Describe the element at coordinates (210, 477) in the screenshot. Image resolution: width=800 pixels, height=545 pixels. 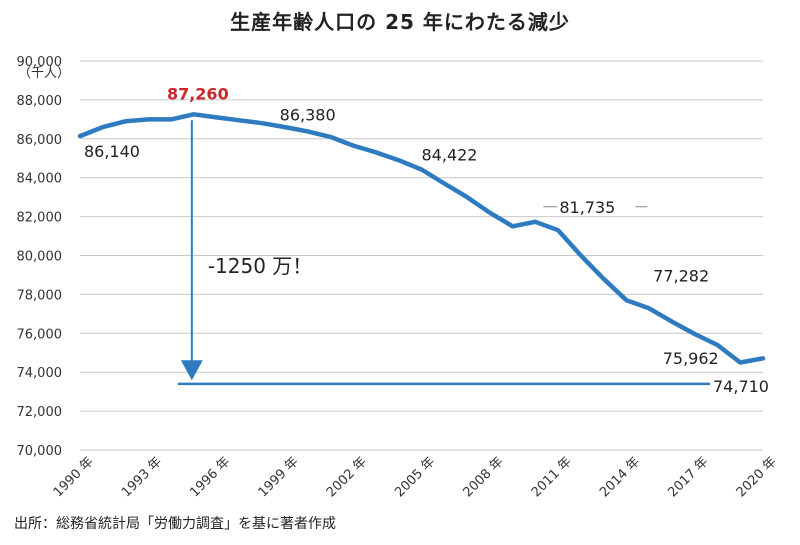
I see `x-tick-label: 1996 年` at that location.